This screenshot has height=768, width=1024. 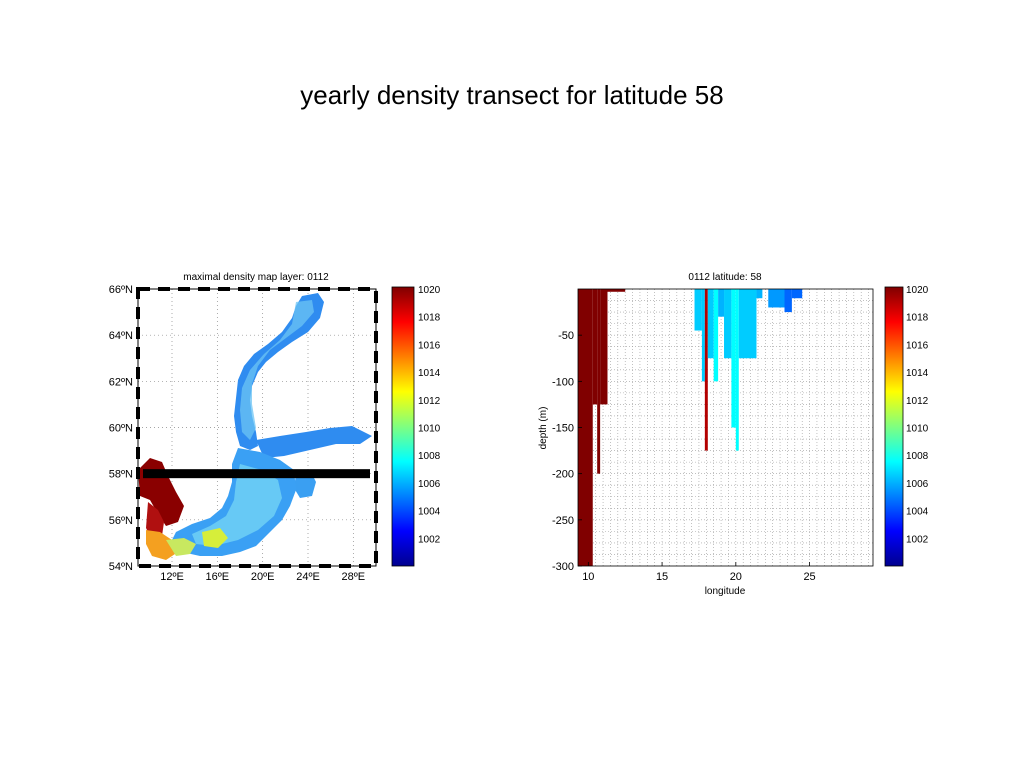 I want to click on map-y-tick-label: 64ºN, so click(x=121, y=336).